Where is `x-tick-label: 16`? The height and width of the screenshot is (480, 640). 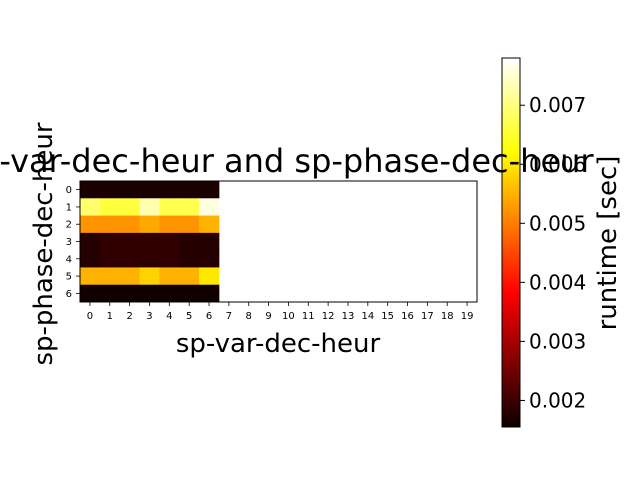 x-tick-label: 16 is located at coordinates (407, 316).